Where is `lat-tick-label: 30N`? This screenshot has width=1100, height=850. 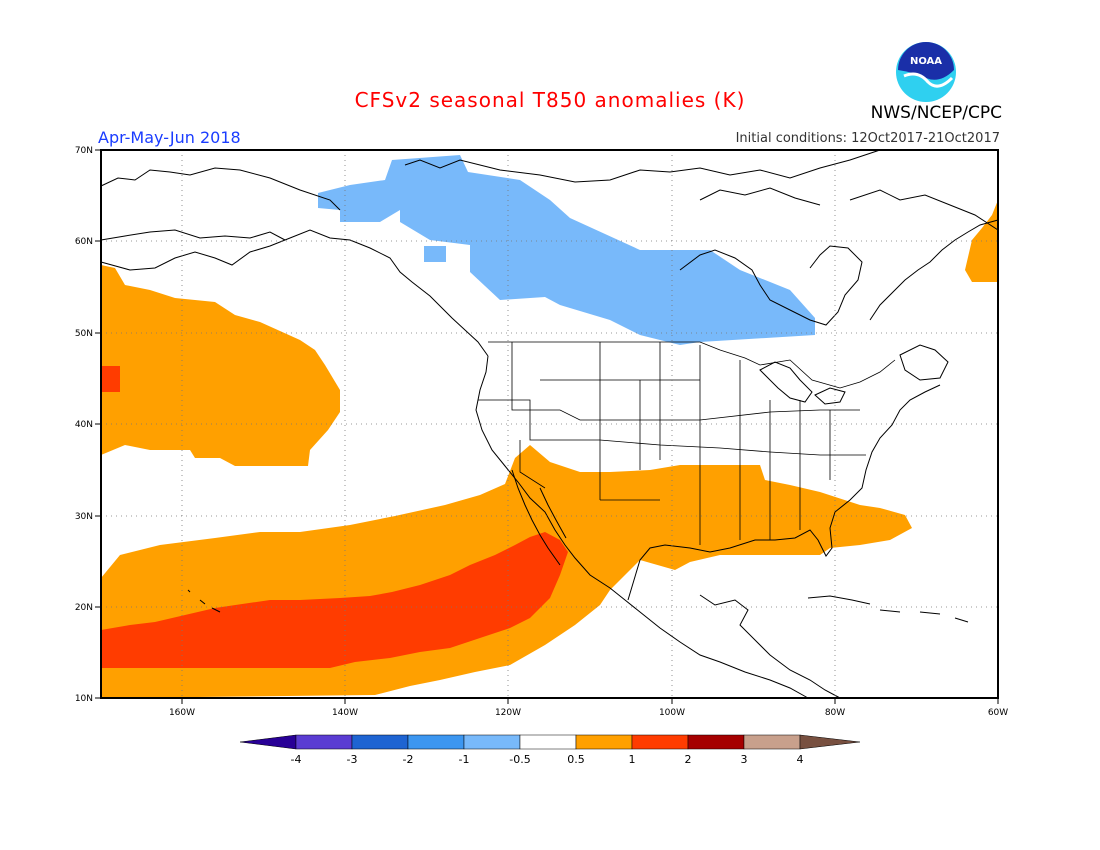 lat-tick-label: 30N is located at coordinates (84, 517).